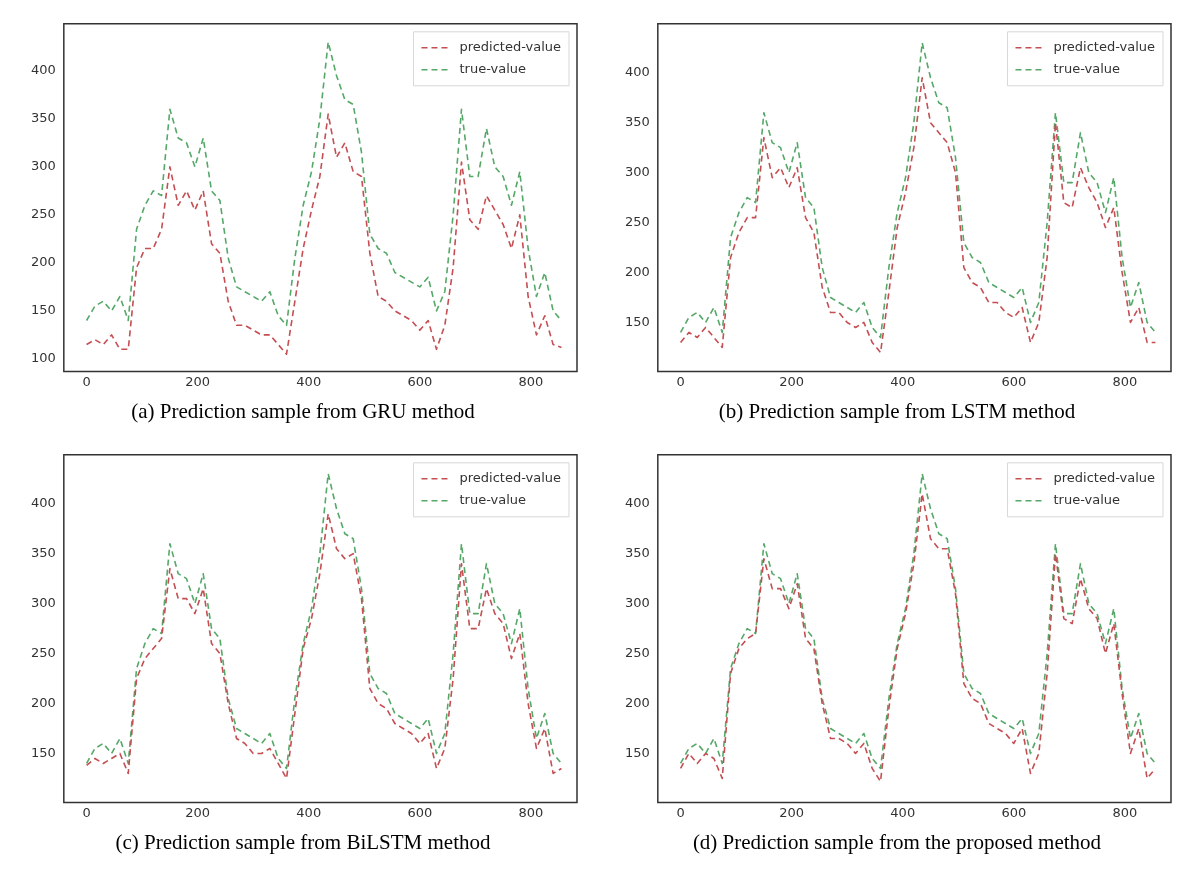  I want to click on y-tick-label: 100, so click(43, 358).